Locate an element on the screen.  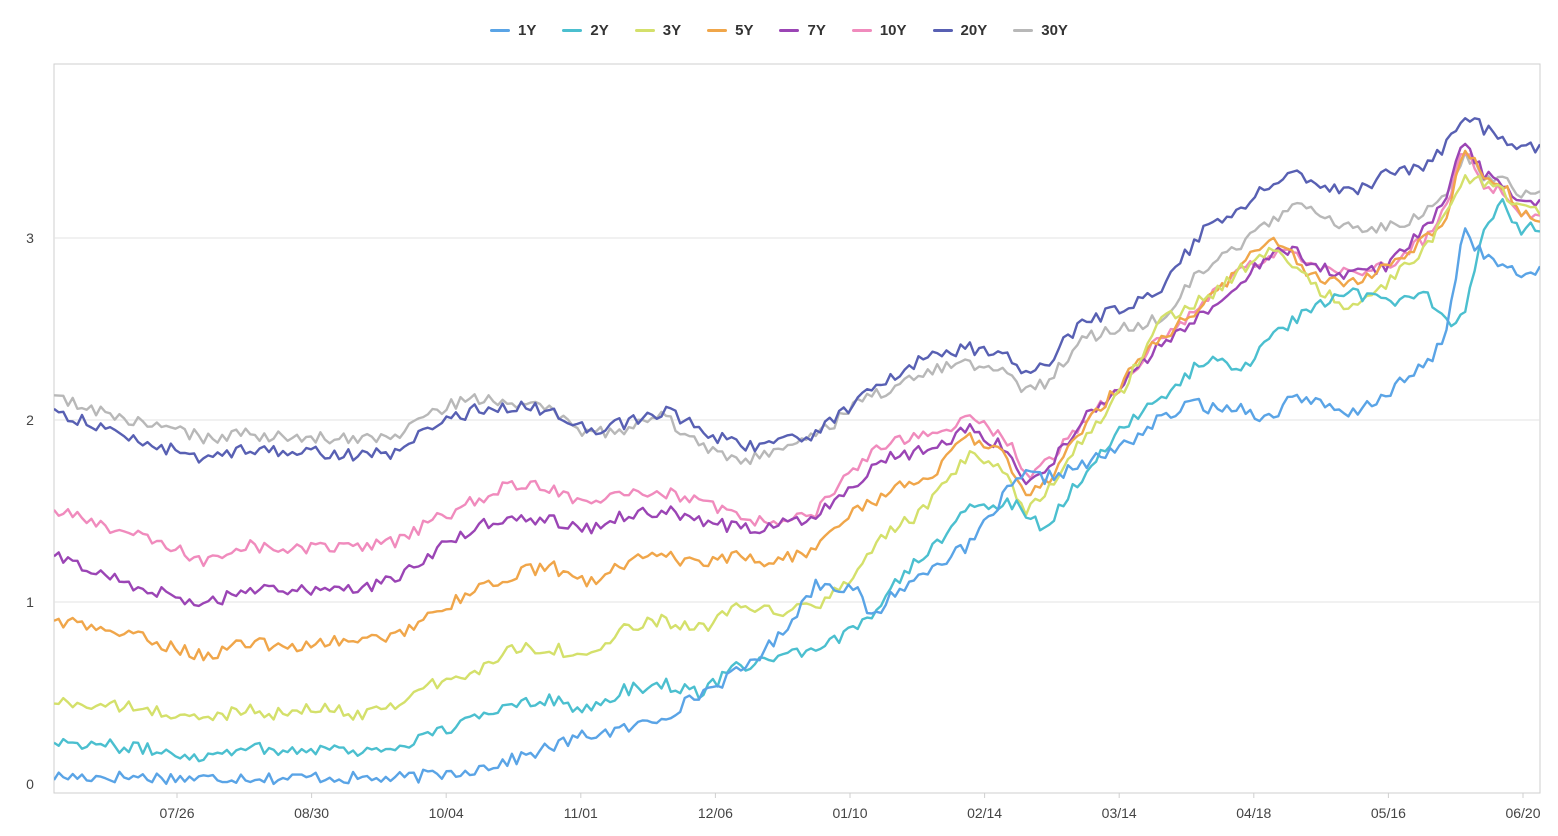
chart-legend: 1Y 2Y 3Y 5Y 7Y 10Y 20Y 30Y is located at coordinates (779, 30).